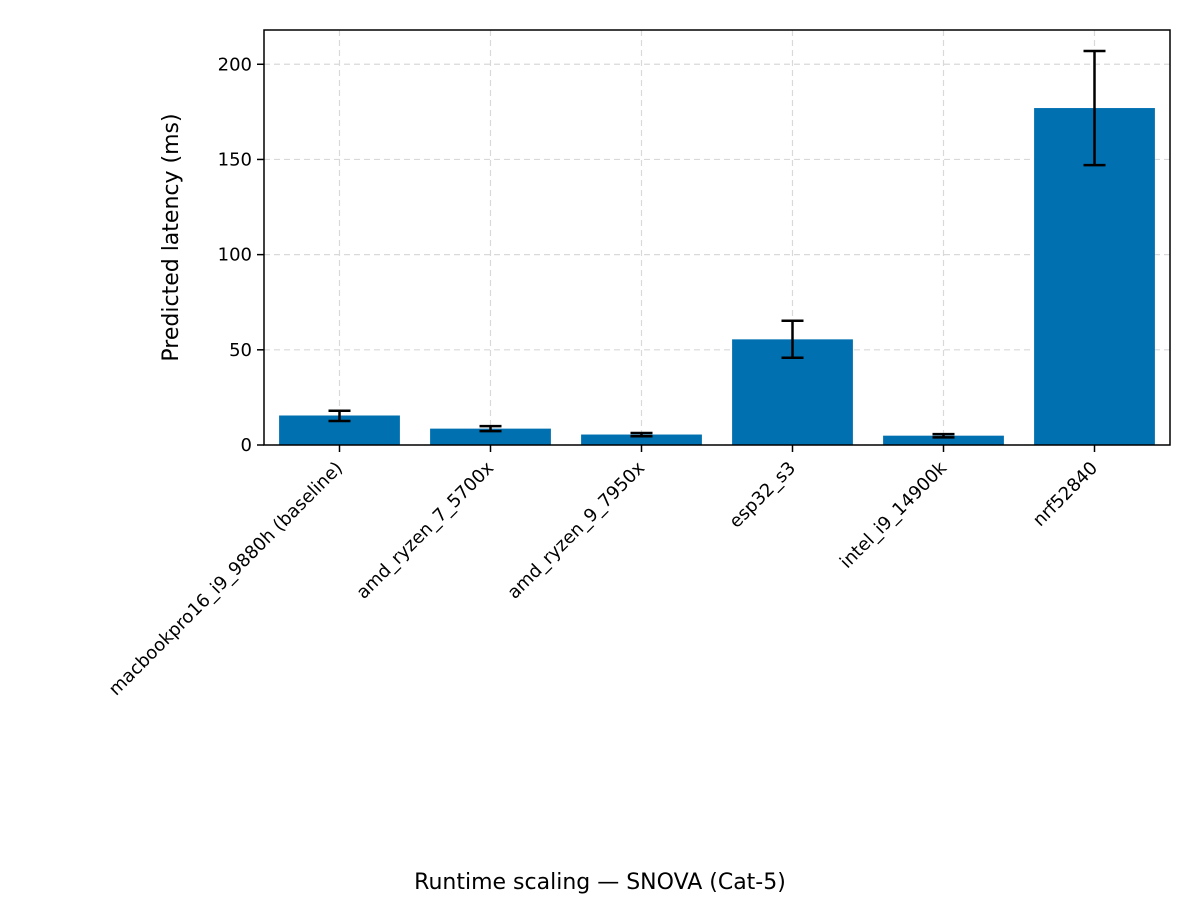 The width and height of the screenshot is (1200, 900). I want to click on y-tick-label: 150, so click(235, 159).